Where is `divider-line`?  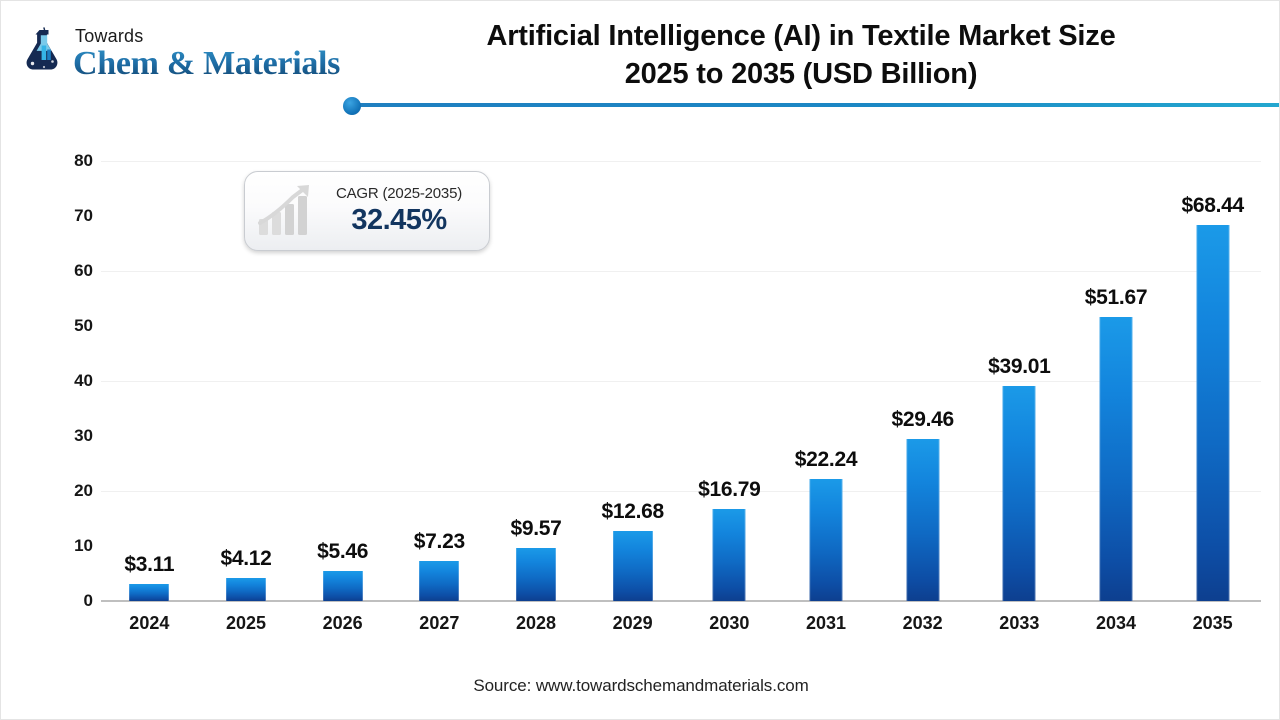 divider-line is located at coordinates (816, 105).